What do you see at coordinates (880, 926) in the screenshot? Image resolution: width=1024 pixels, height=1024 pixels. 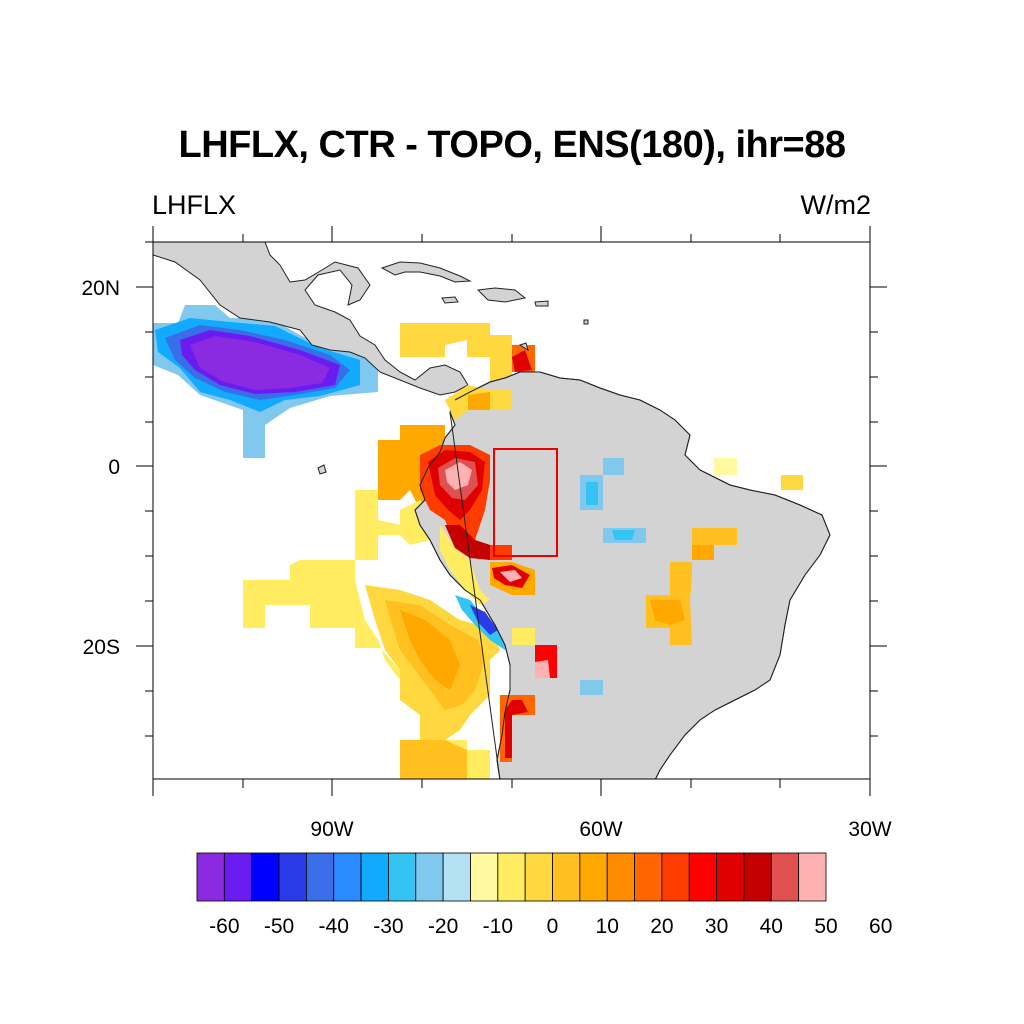 I see `colorbar-label: 60` at bounding box center [880, 926].